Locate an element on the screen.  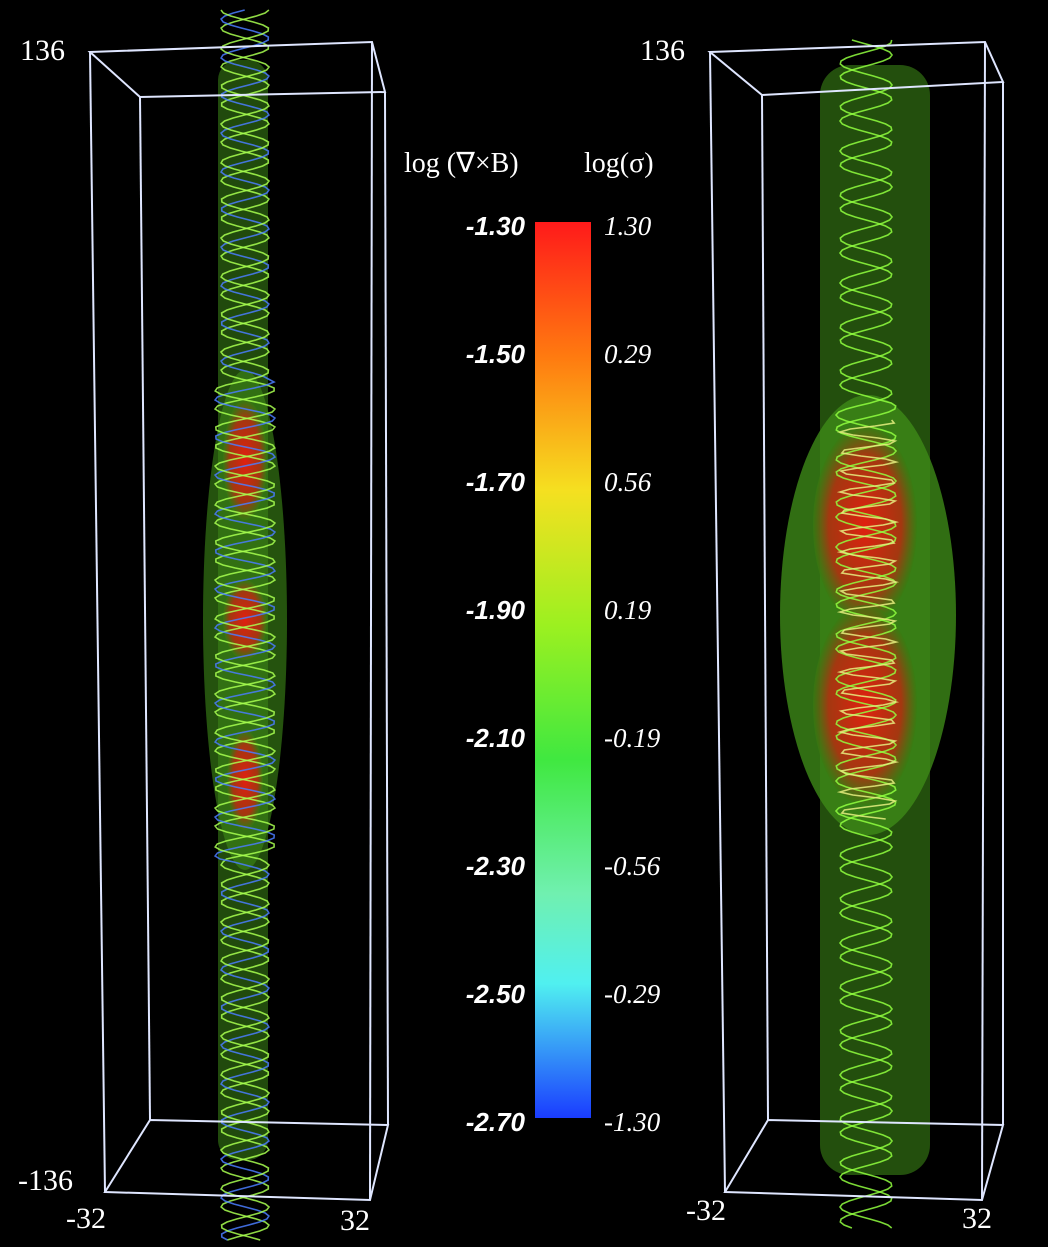
right-volume is located at coordinates (868, 620).